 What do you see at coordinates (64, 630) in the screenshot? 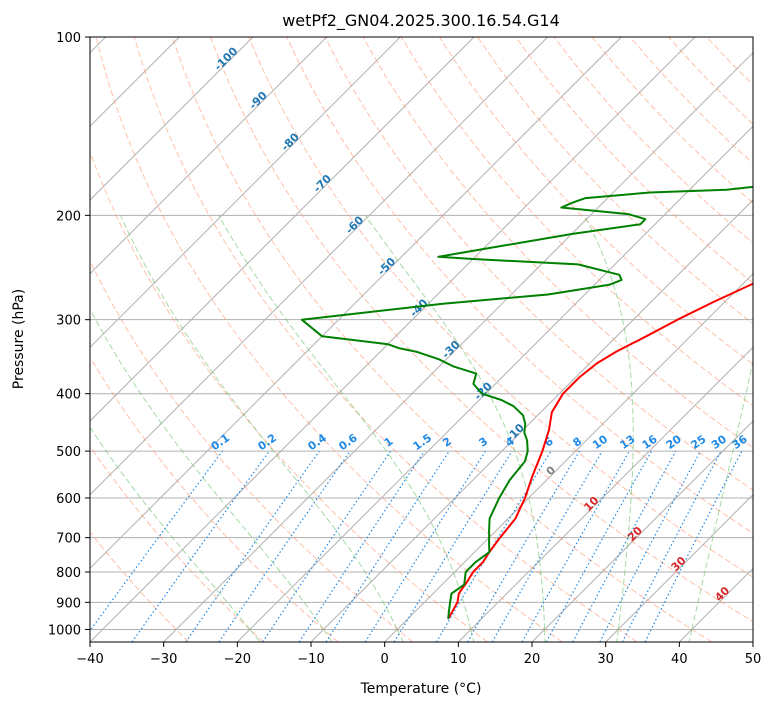
I see `y-tick-label: 1000` at bounding box center [64, 630].